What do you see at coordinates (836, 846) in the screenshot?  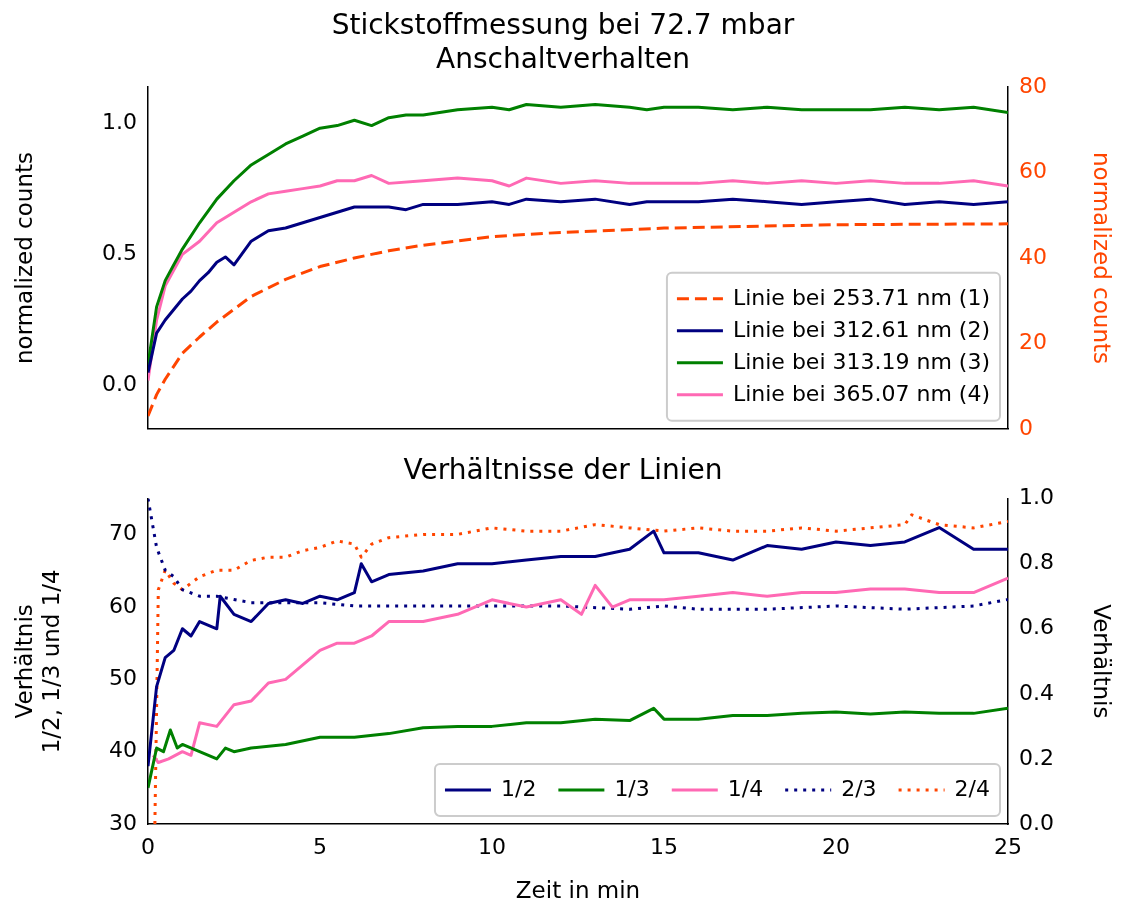 I see `x-tick-label: 20` at bounding box center [836, 846].